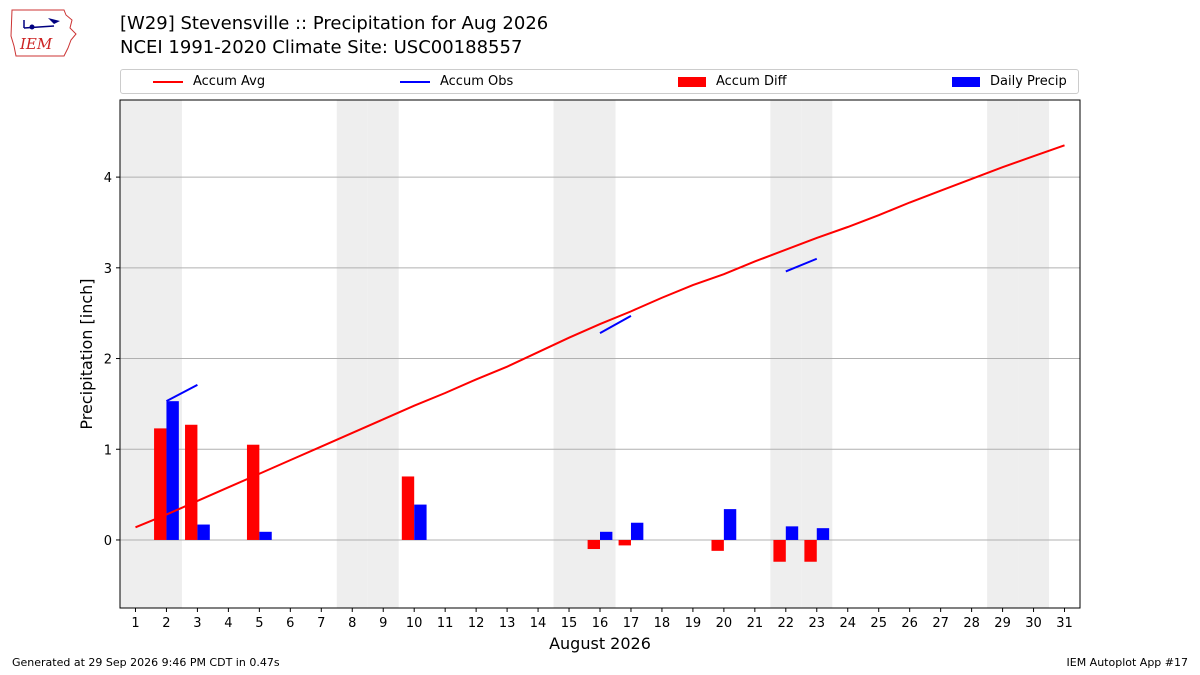 This screenshot has height=675, width=1200. What do you see at coordinates (383, 623) in the screenshot?
I see `x-tick-label: 9` at bounding box center [383, 623].